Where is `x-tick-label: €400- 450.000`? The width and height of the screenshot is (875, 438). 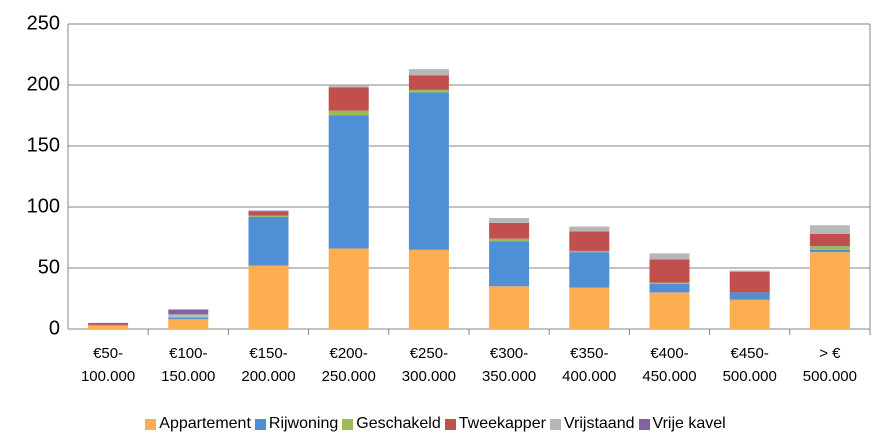 x-tick-label: €400- 450.000 is located at coordinates (669, 365).